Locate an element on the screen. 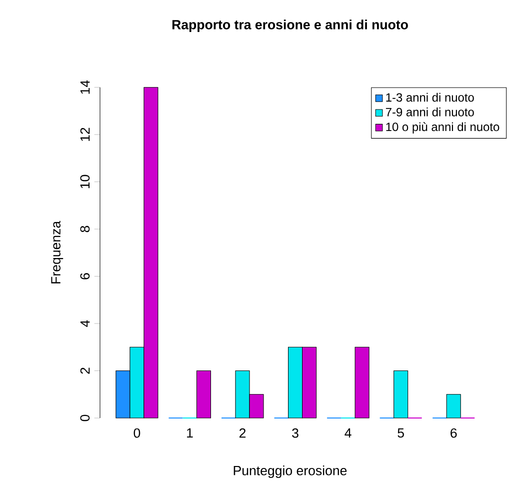 The width and height of the screenshot is (510, 497). y-axis-title: Frequenza is located at coordinates (57, 252).